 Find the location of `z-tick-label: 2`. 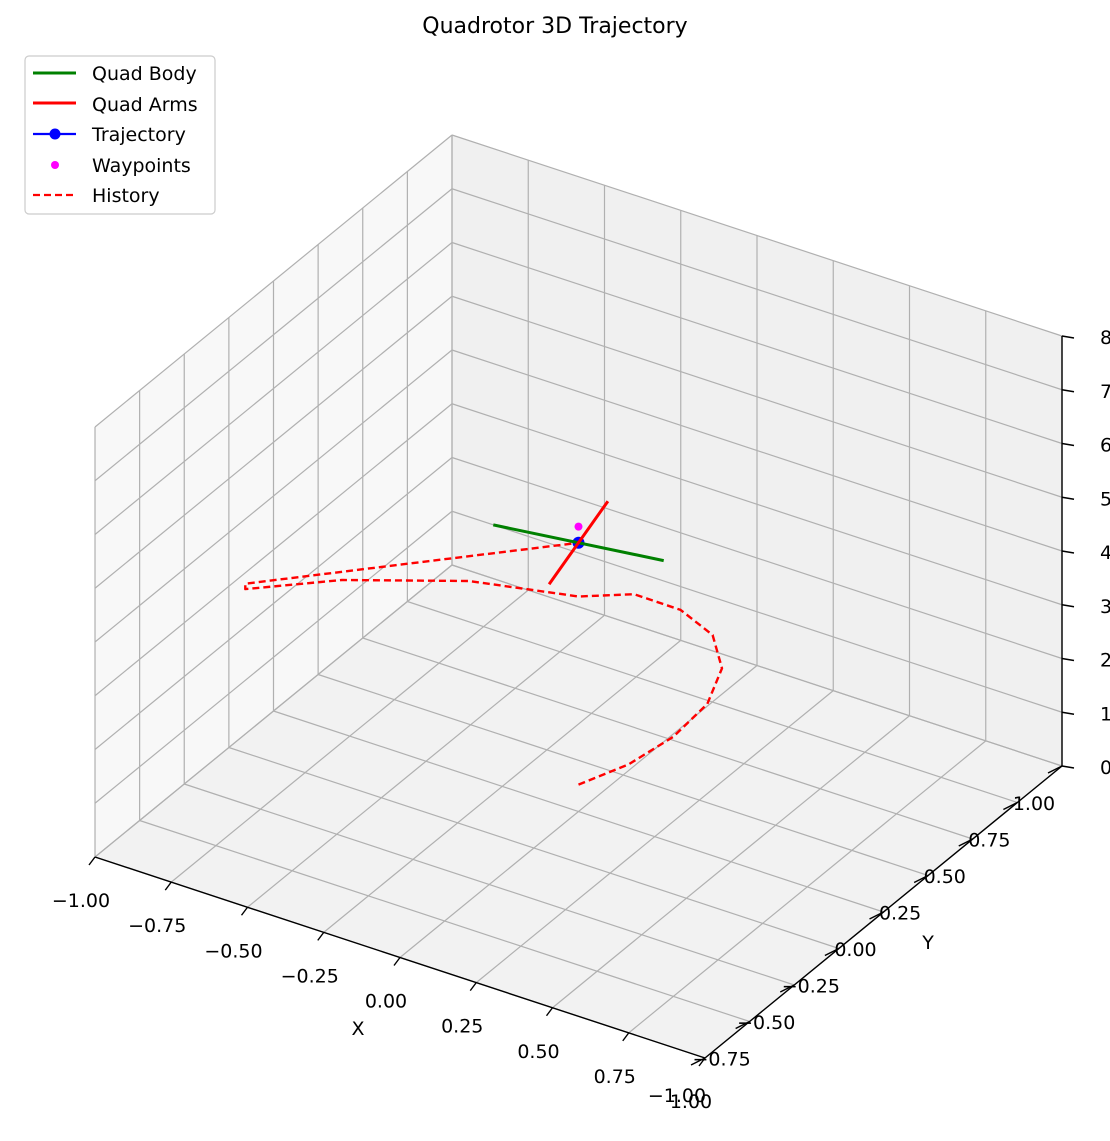

z-tick-label: 2 is located at coordinates (1105, 661).